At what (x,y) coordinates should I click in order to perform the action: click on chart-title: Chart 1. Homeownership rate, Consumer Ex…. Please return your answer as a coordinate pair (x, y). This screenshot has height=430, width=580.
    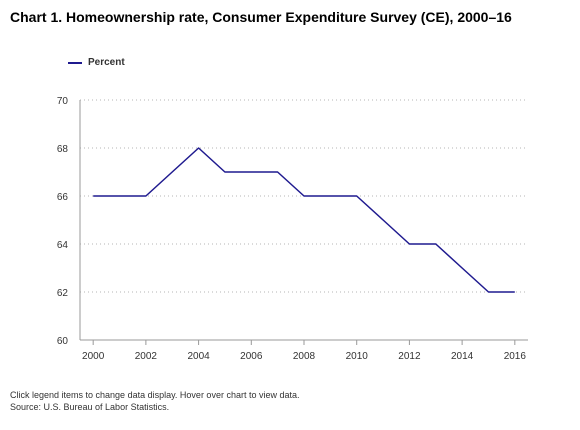
    Looking at the image, I should click on (261, 17).